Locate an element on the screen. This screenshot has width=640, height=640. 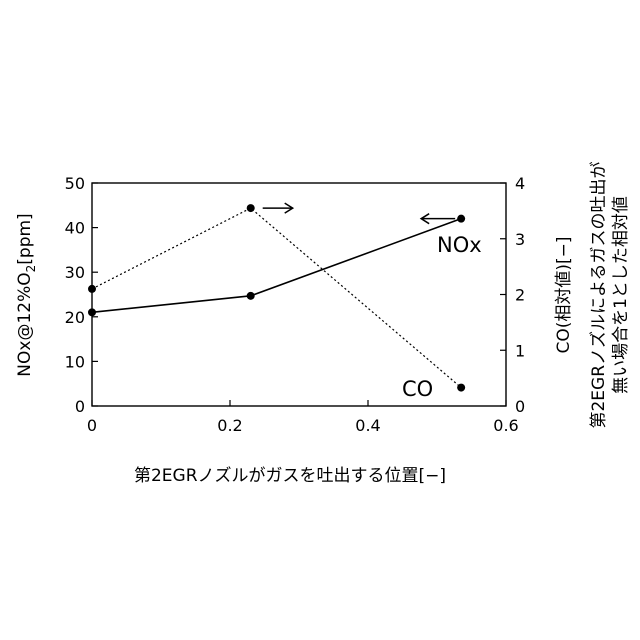
annotation-co: CO is located at coordinates (417, 389).